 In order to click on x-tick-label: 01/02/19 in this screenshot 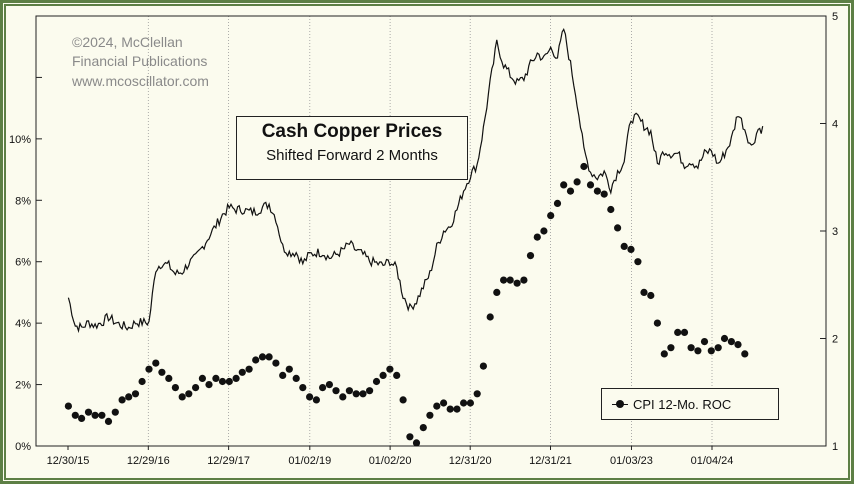, I will do `click(309, 461)`.